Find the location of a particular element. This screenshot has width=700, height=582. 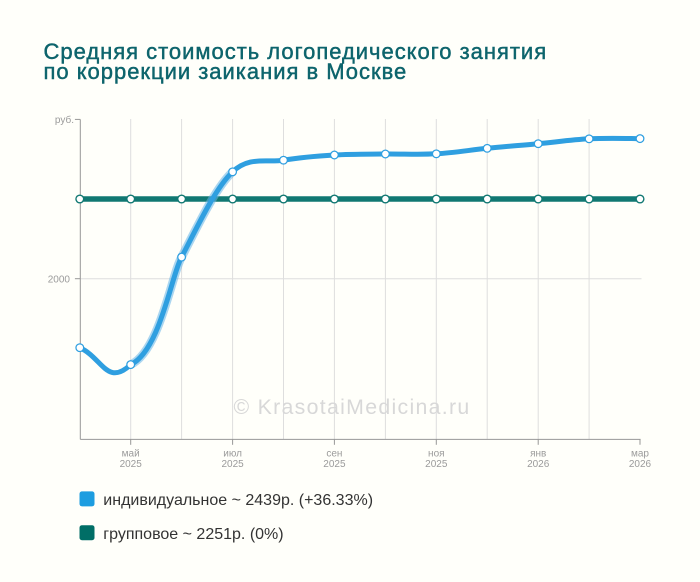

svg-text: © KrasotaiMedicina.ru is located at coordinates (351, 407).